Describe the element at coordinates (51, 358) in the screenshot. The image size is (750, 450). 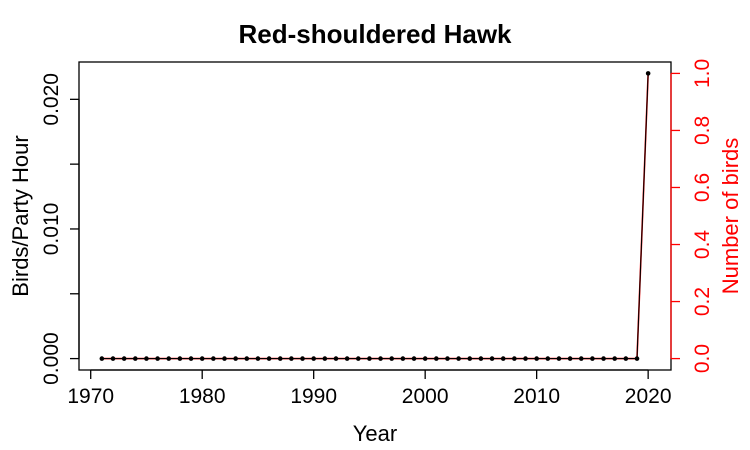
I see `y-tick-label: 0.000` at that location.